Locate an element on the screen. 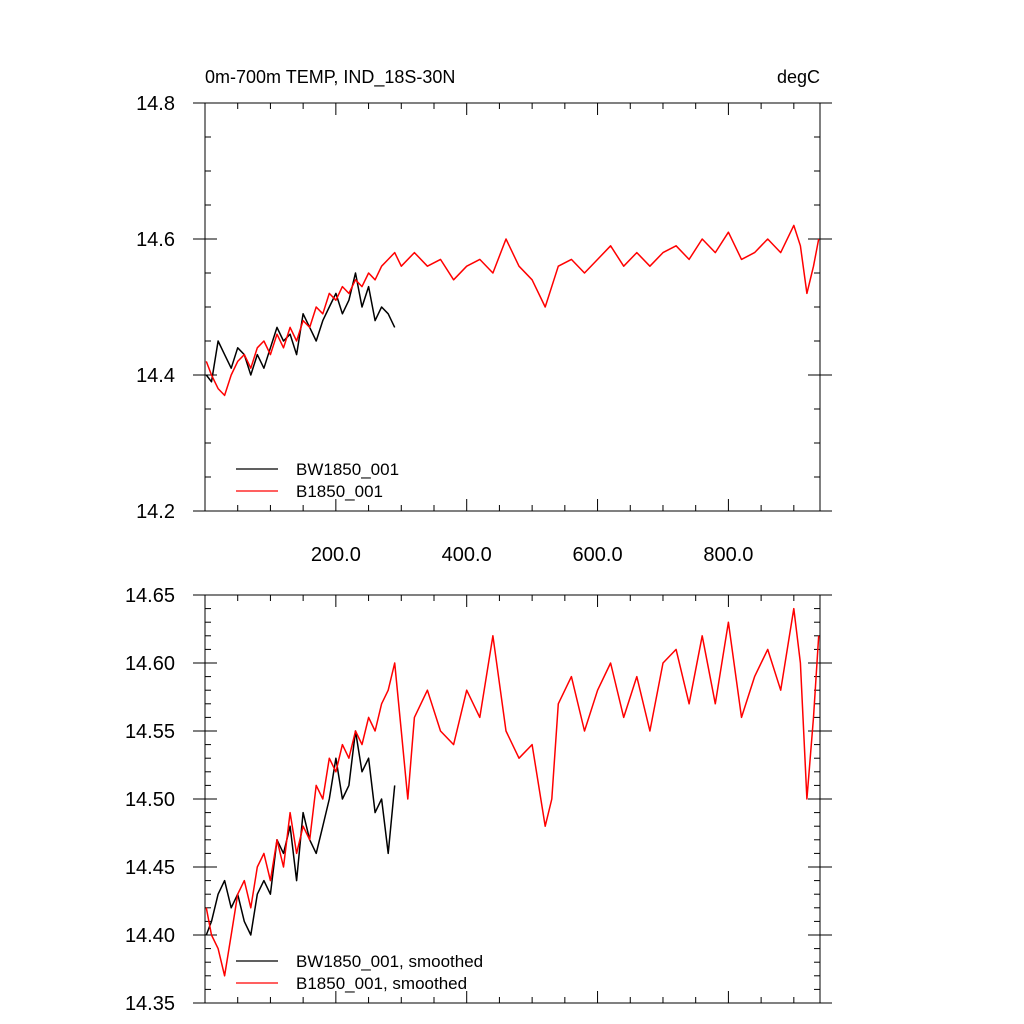 This screenshot has height=1024, width=1024. legend-label-b1850-smoothed: B1850_001, smoothed is located at coordinates (381, 983).